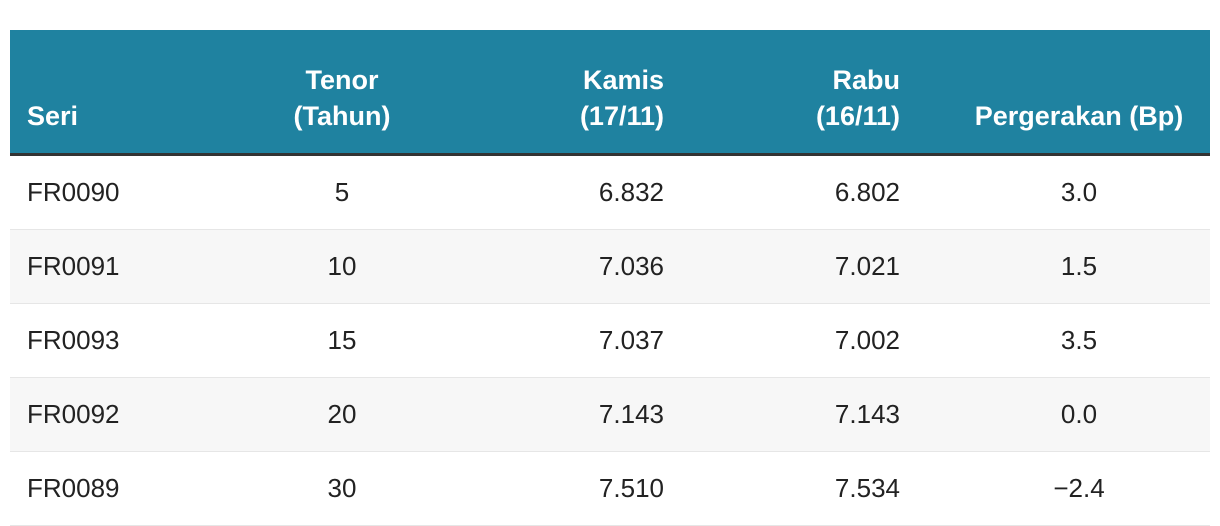 This screenshot has width=1220, height=526. I want to click on table-row: FR0089 30 7.510 7.534 −2.4, so click(610, 488).